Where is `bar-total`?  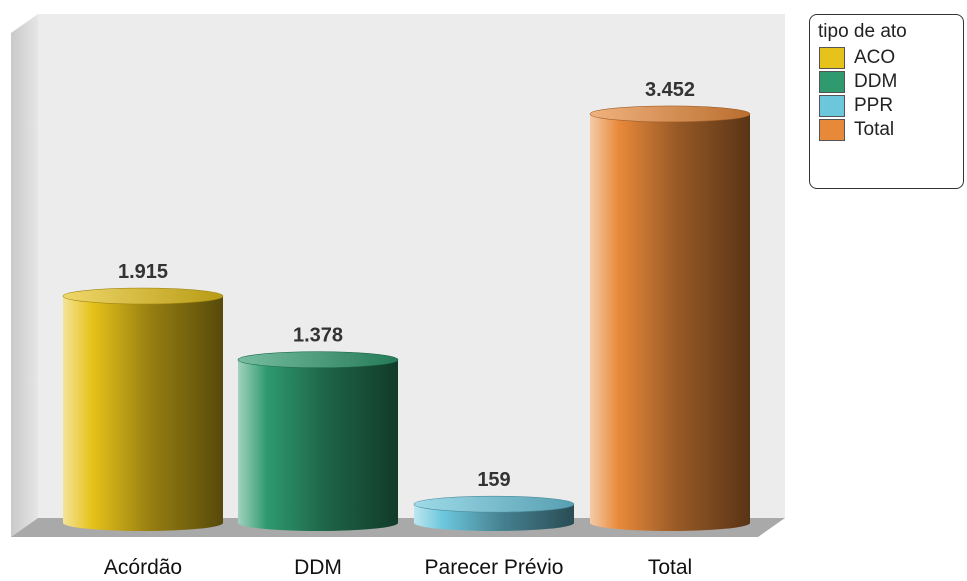 bar-total is located at coordinates (670, 318).